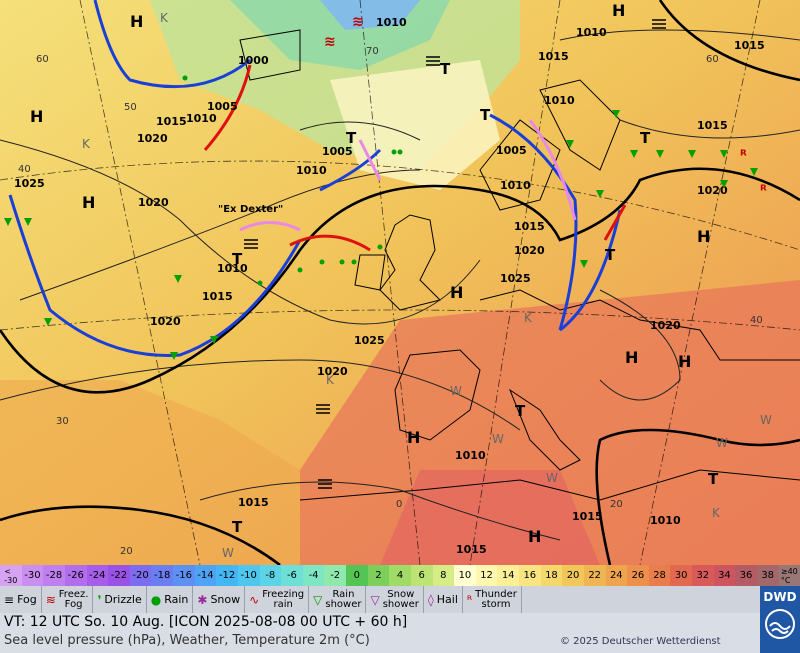  What do you see at coordinates (638, 575) in the screenshot?
I see `scale-cell: 26` at bounding box center [638, 575].